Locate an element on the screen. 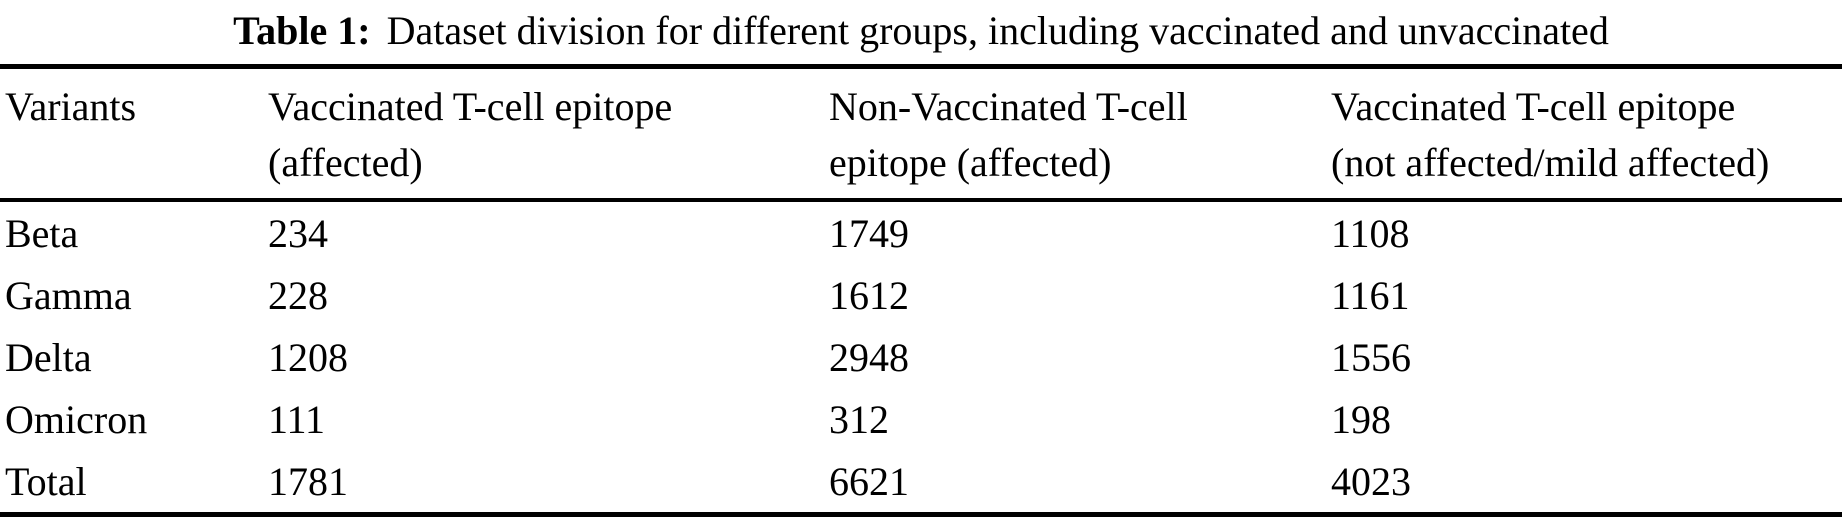  vaccinated-affected-cell: 1208 is located at coordinates (308, 357).